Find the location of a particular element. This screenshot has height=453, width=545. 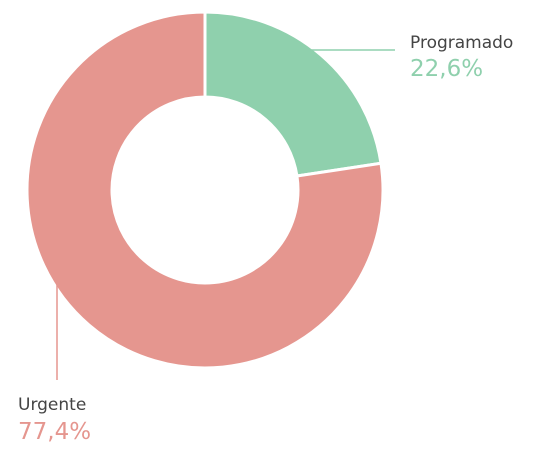

slice-label: Urgente is located at coordinates (52, 405).